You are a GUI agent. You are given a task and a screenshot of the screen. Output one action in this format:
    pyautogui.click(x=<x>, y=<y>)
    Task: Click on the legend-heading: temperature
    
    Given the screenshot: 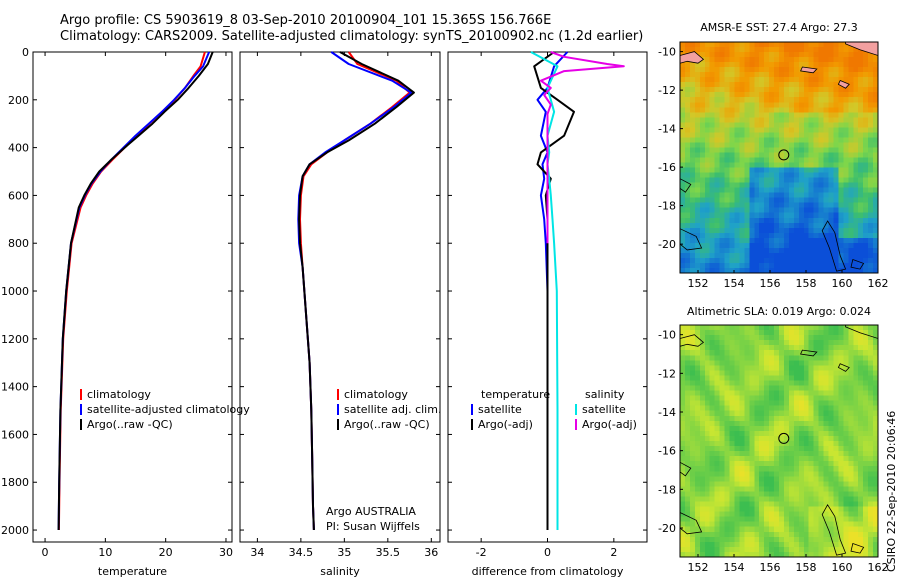 What is the action you would take?
    pyautogui.click(x=515, y=394)
    